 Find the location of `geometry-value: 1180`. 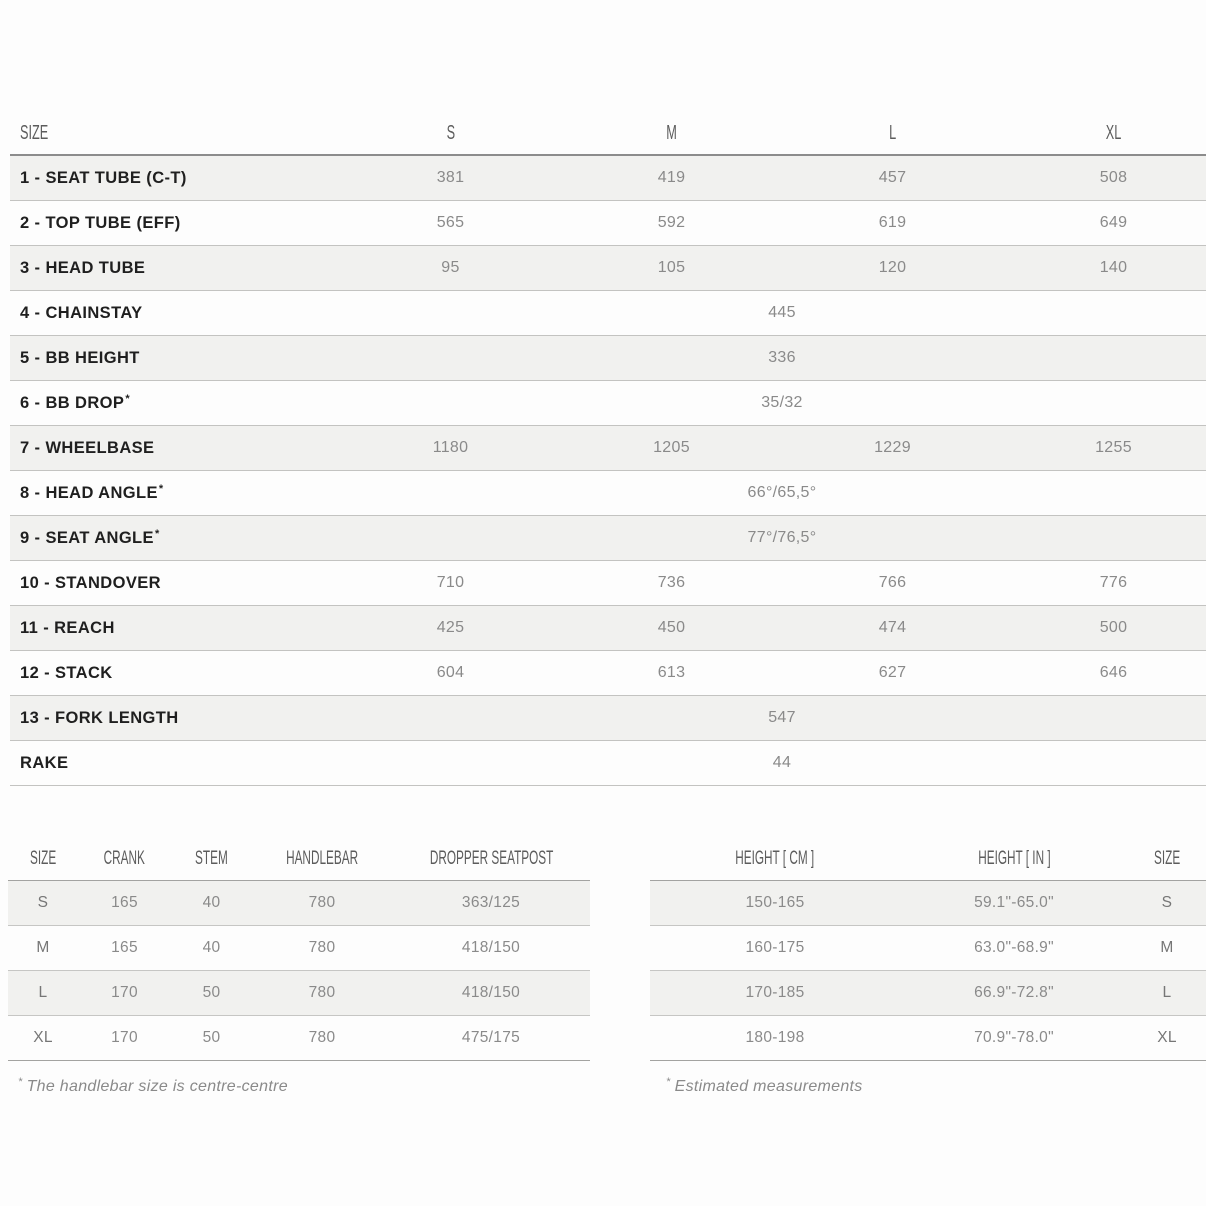

geometry-value: 1180 is located at coordinates (450, 447).